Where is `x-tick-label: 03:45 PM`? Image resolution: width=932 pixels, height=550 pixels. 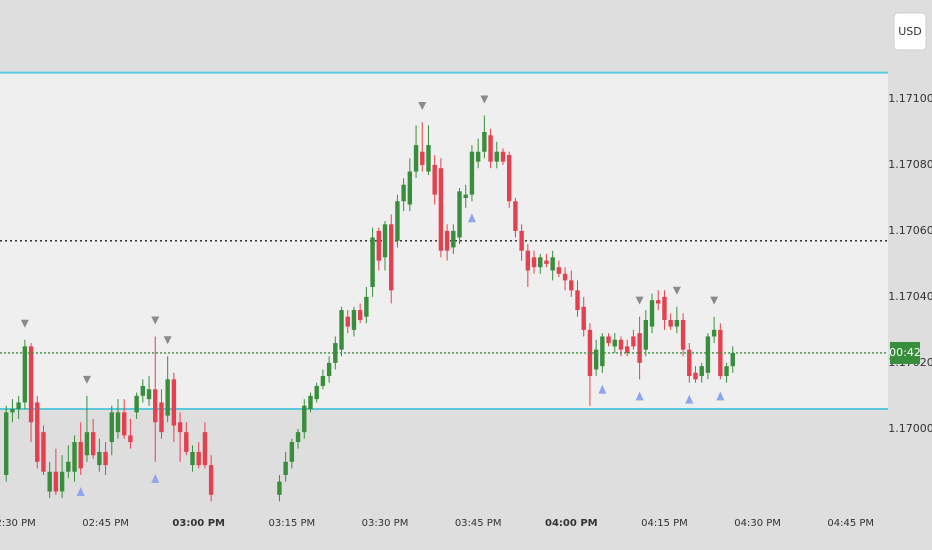 x-tick-label: 03:45 PM is located at coordinates (478, 523).